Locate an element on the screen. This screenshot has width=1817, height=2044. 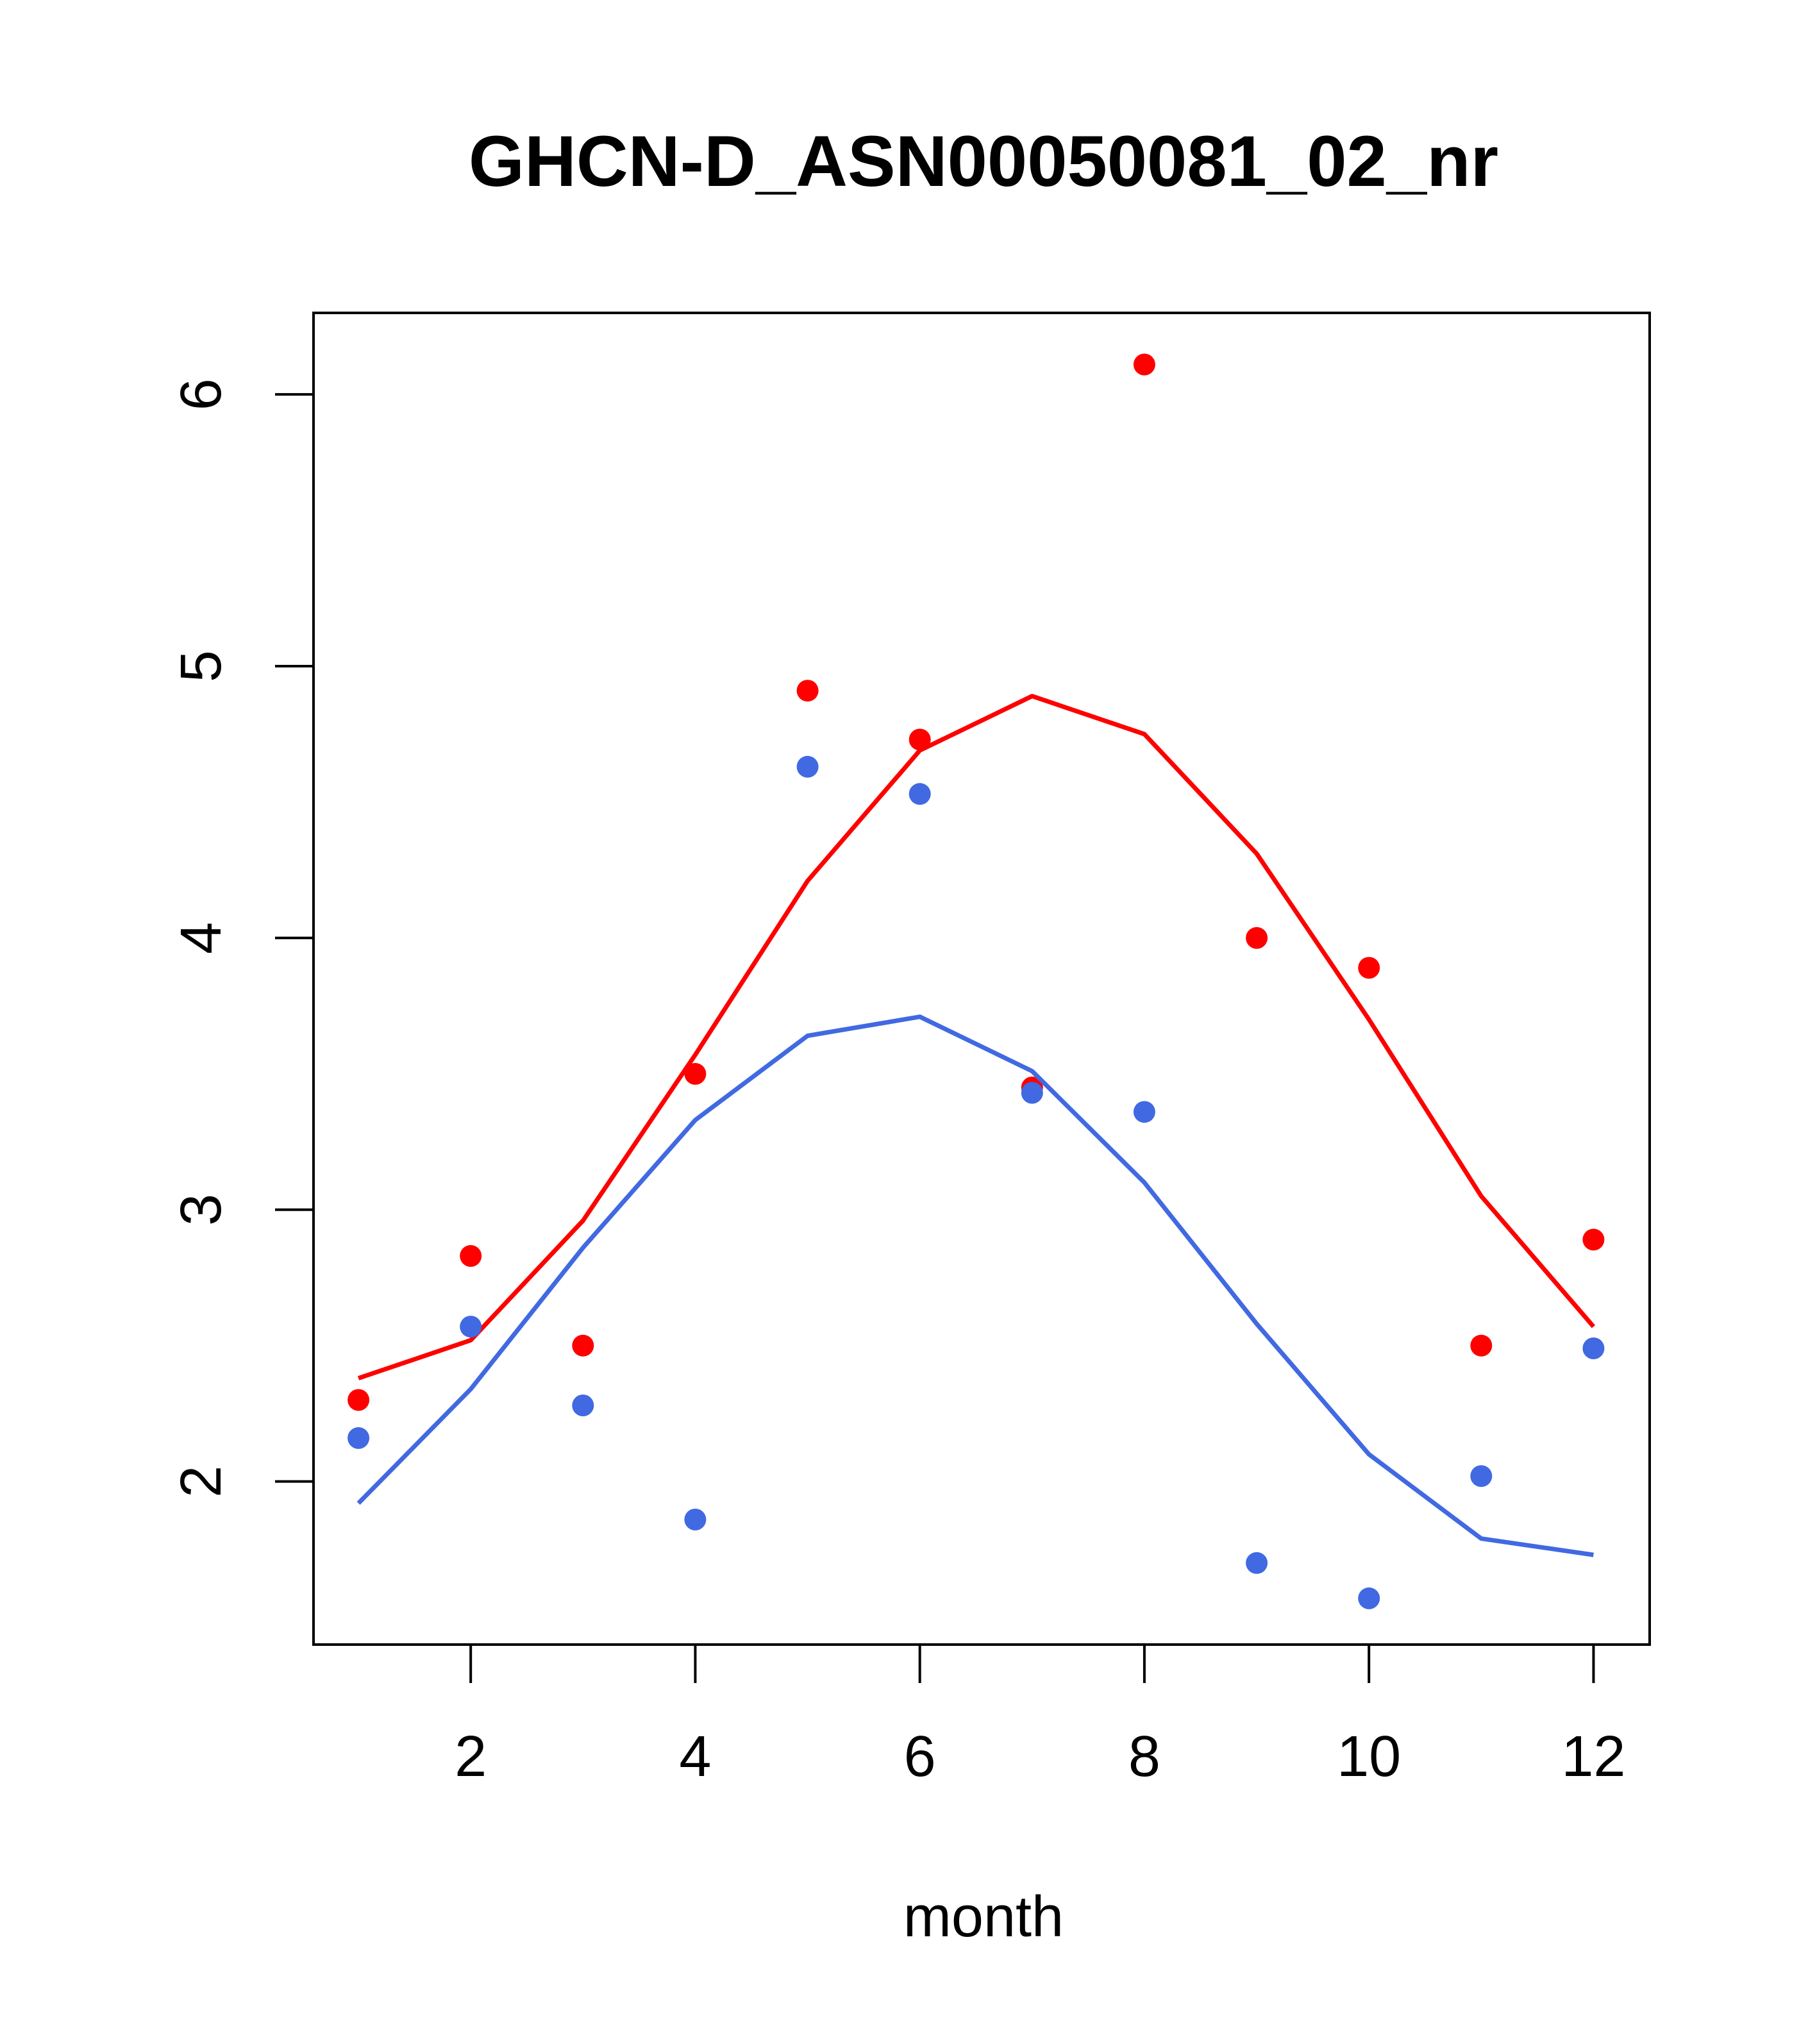
x-tick-label: 12 is located at coordinates (1593, 1757).